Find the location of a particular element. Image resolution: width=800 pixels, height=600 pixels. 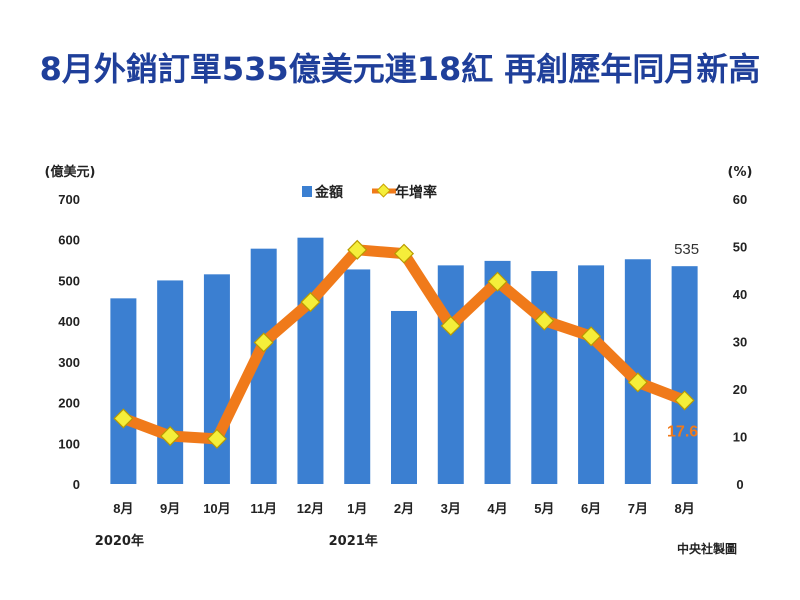

bar-value-label: 535 is located at coordinates (686, 249).